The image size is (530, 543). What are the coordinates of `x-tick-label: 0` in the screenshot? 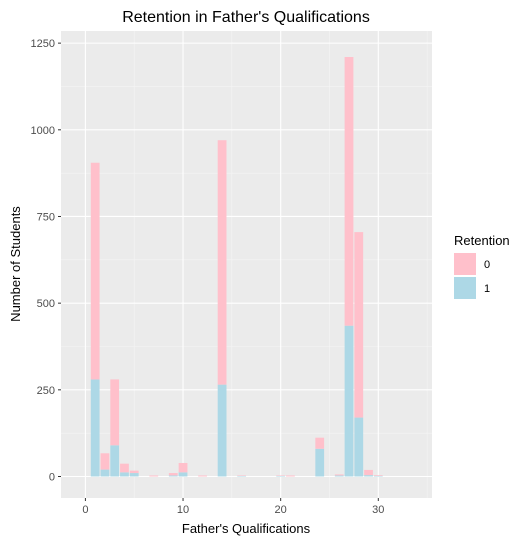 It's located at (85, 510).